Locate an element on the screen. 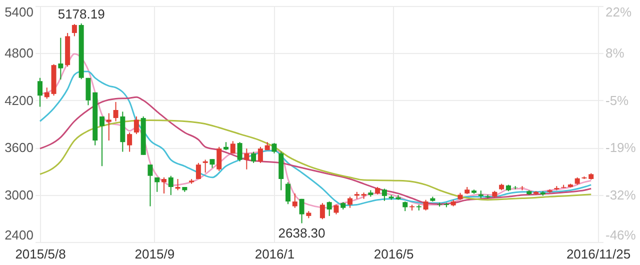  y-tick-label: 4200 is located at coordinates (19, 100).